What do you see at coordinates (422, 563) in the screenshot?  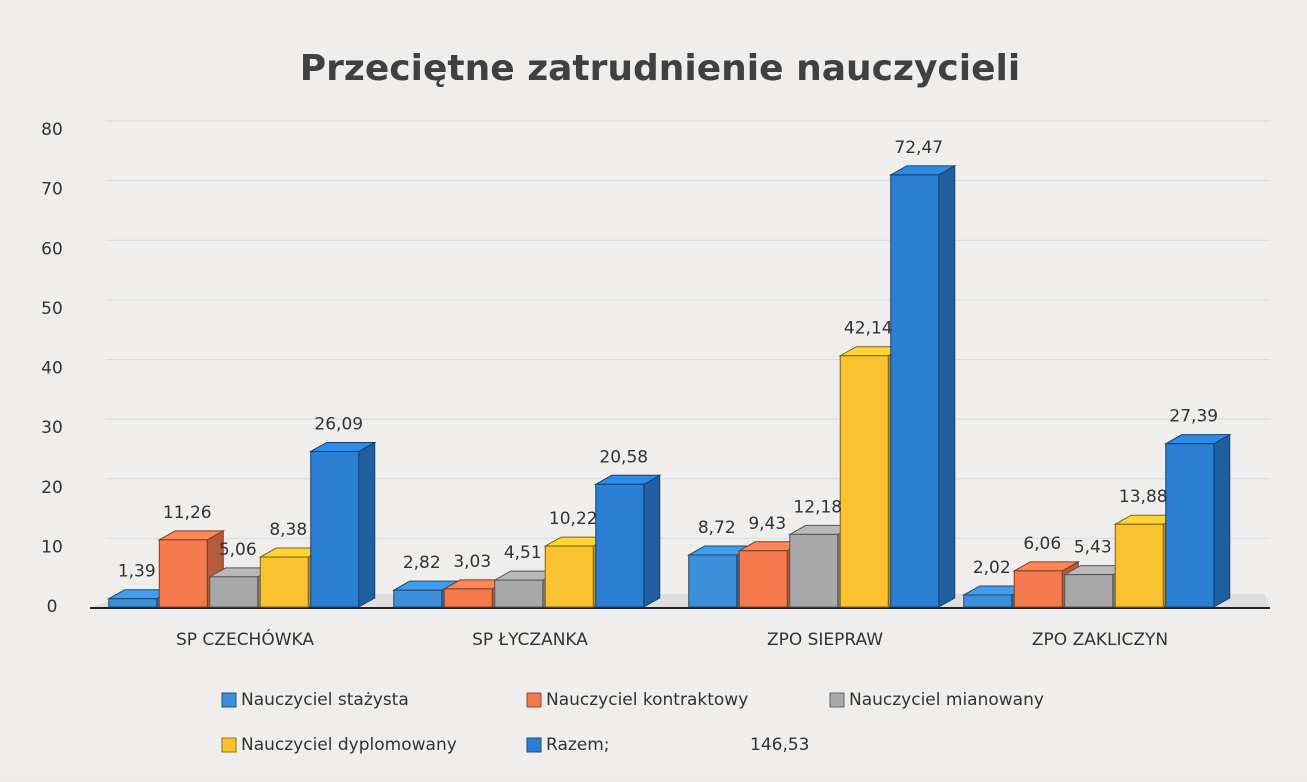 I see `data-label: 2,82` at bounding box center [422, 563].